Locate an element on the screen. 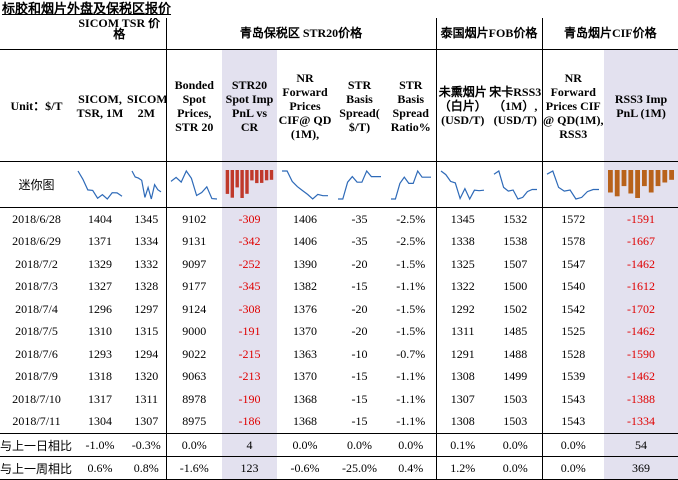 The height and width of the screenshot is (480, 678). col-header: SICOM,TSR, 2M is located at coordinates (147, 105).